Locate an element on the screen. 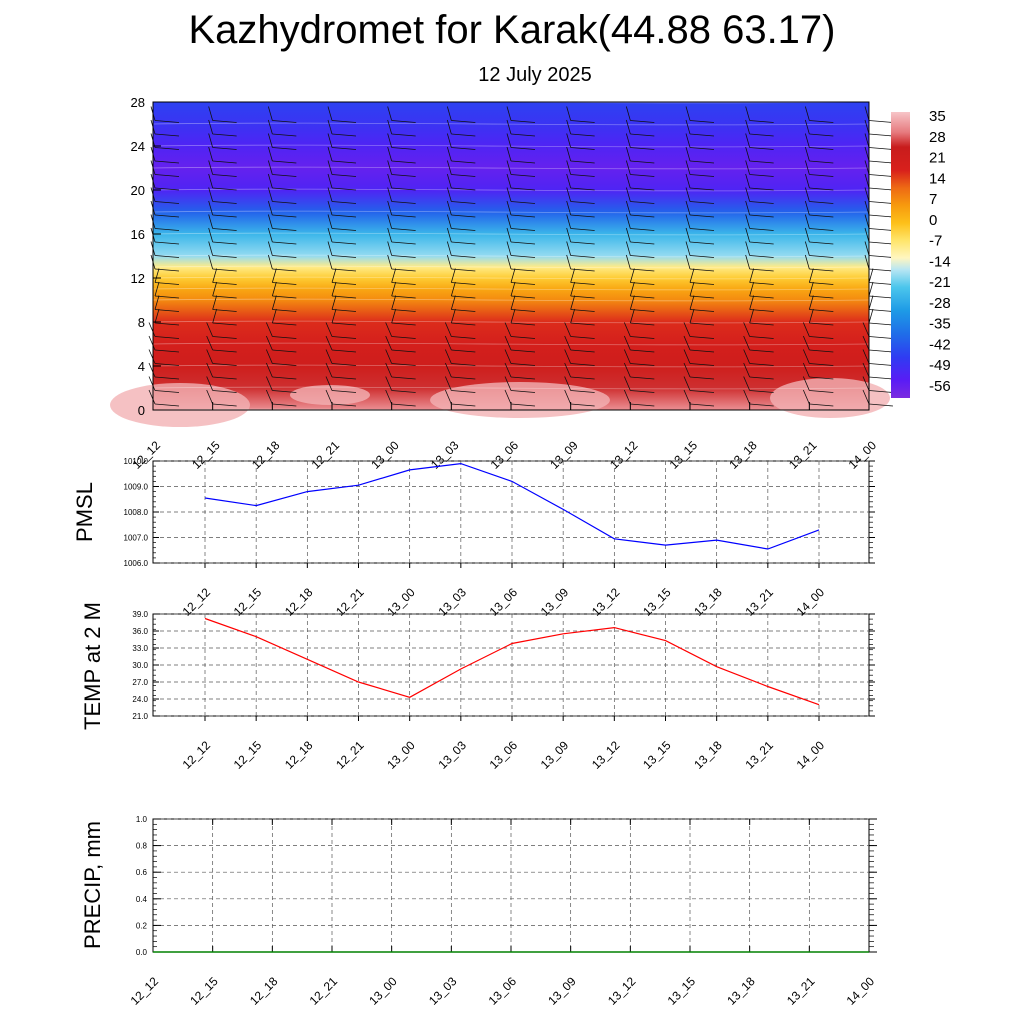  x-tick-label: 14_00 is located at coordinates (861, 991).